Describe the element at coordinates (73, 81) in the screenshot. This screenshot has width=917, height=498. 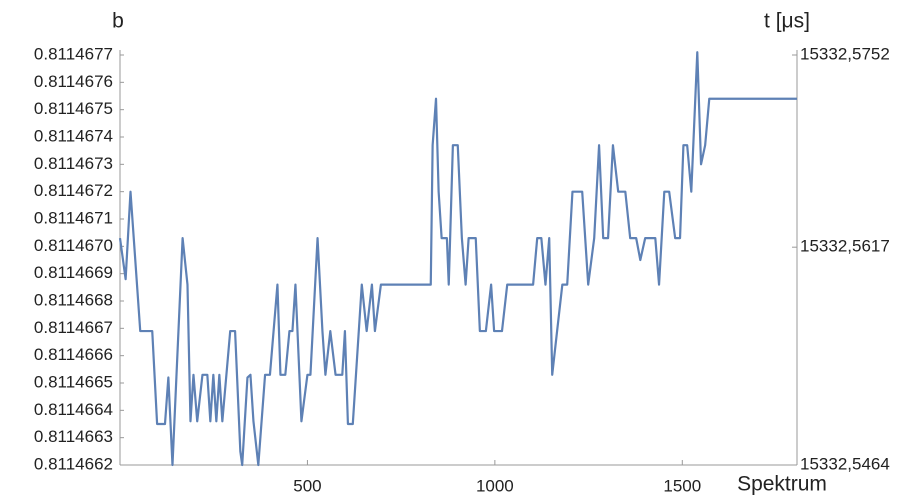
I see `y-tick-label: 0.8114676` at that location.